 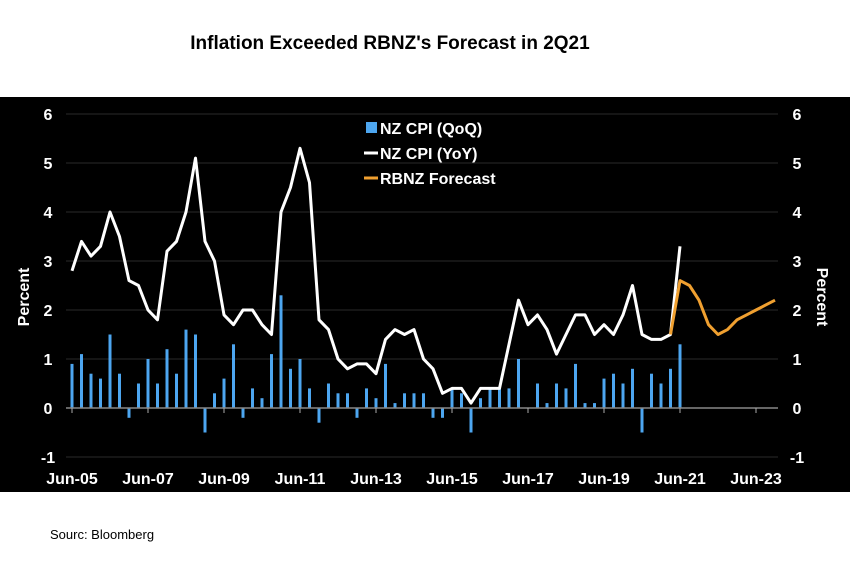 What do you see at coordinates (428, 154) in the screenshot?
I see `legend-label: NZ CPI (YoY)` at bounding box center [428, 154].